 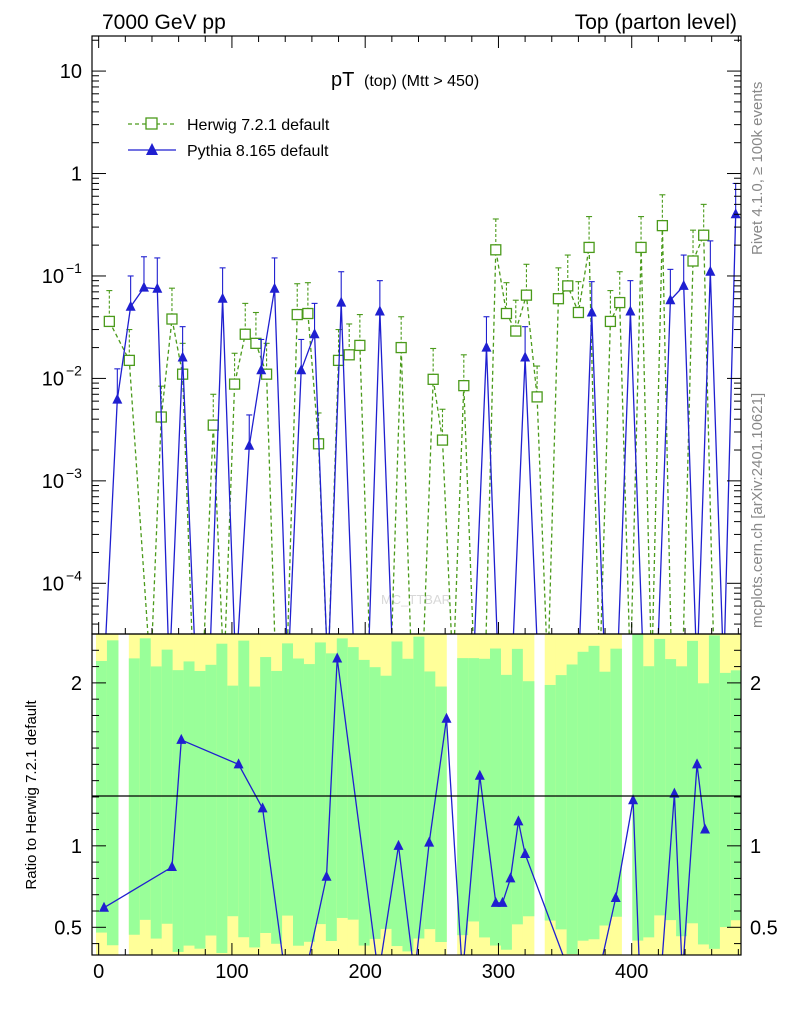 I want to click on ratio-y-tick-label-right: 2, so click(x=755, y=684).